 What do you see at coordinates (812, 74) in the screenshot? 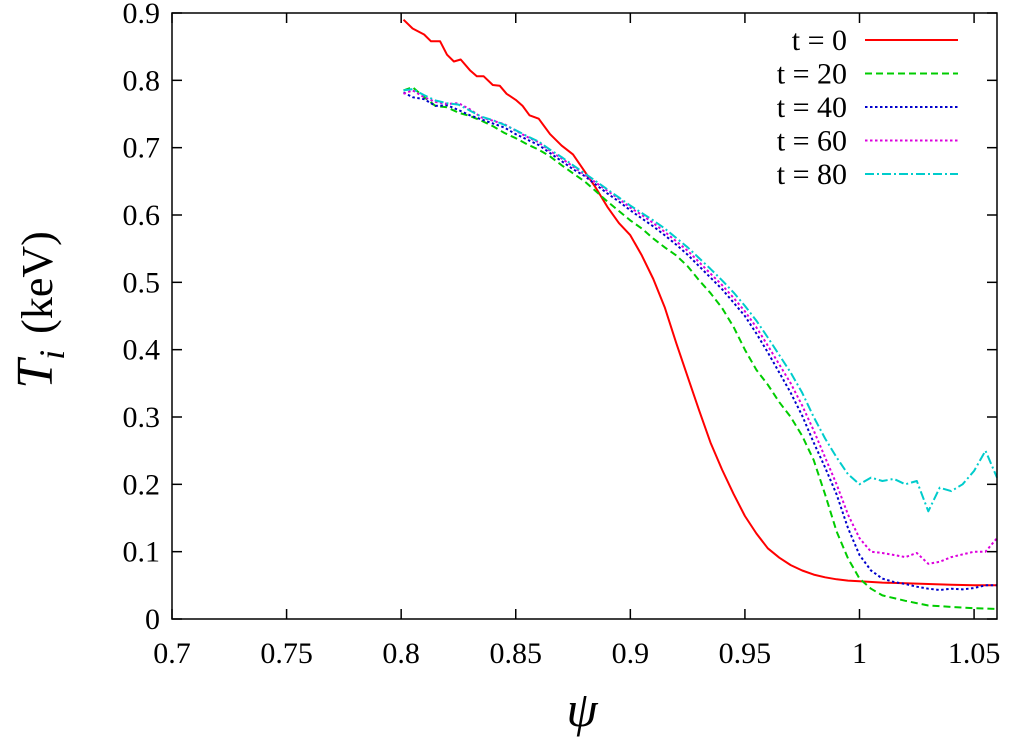
I see `legend-label-1: t = 20` at bounding box center [812, 74].